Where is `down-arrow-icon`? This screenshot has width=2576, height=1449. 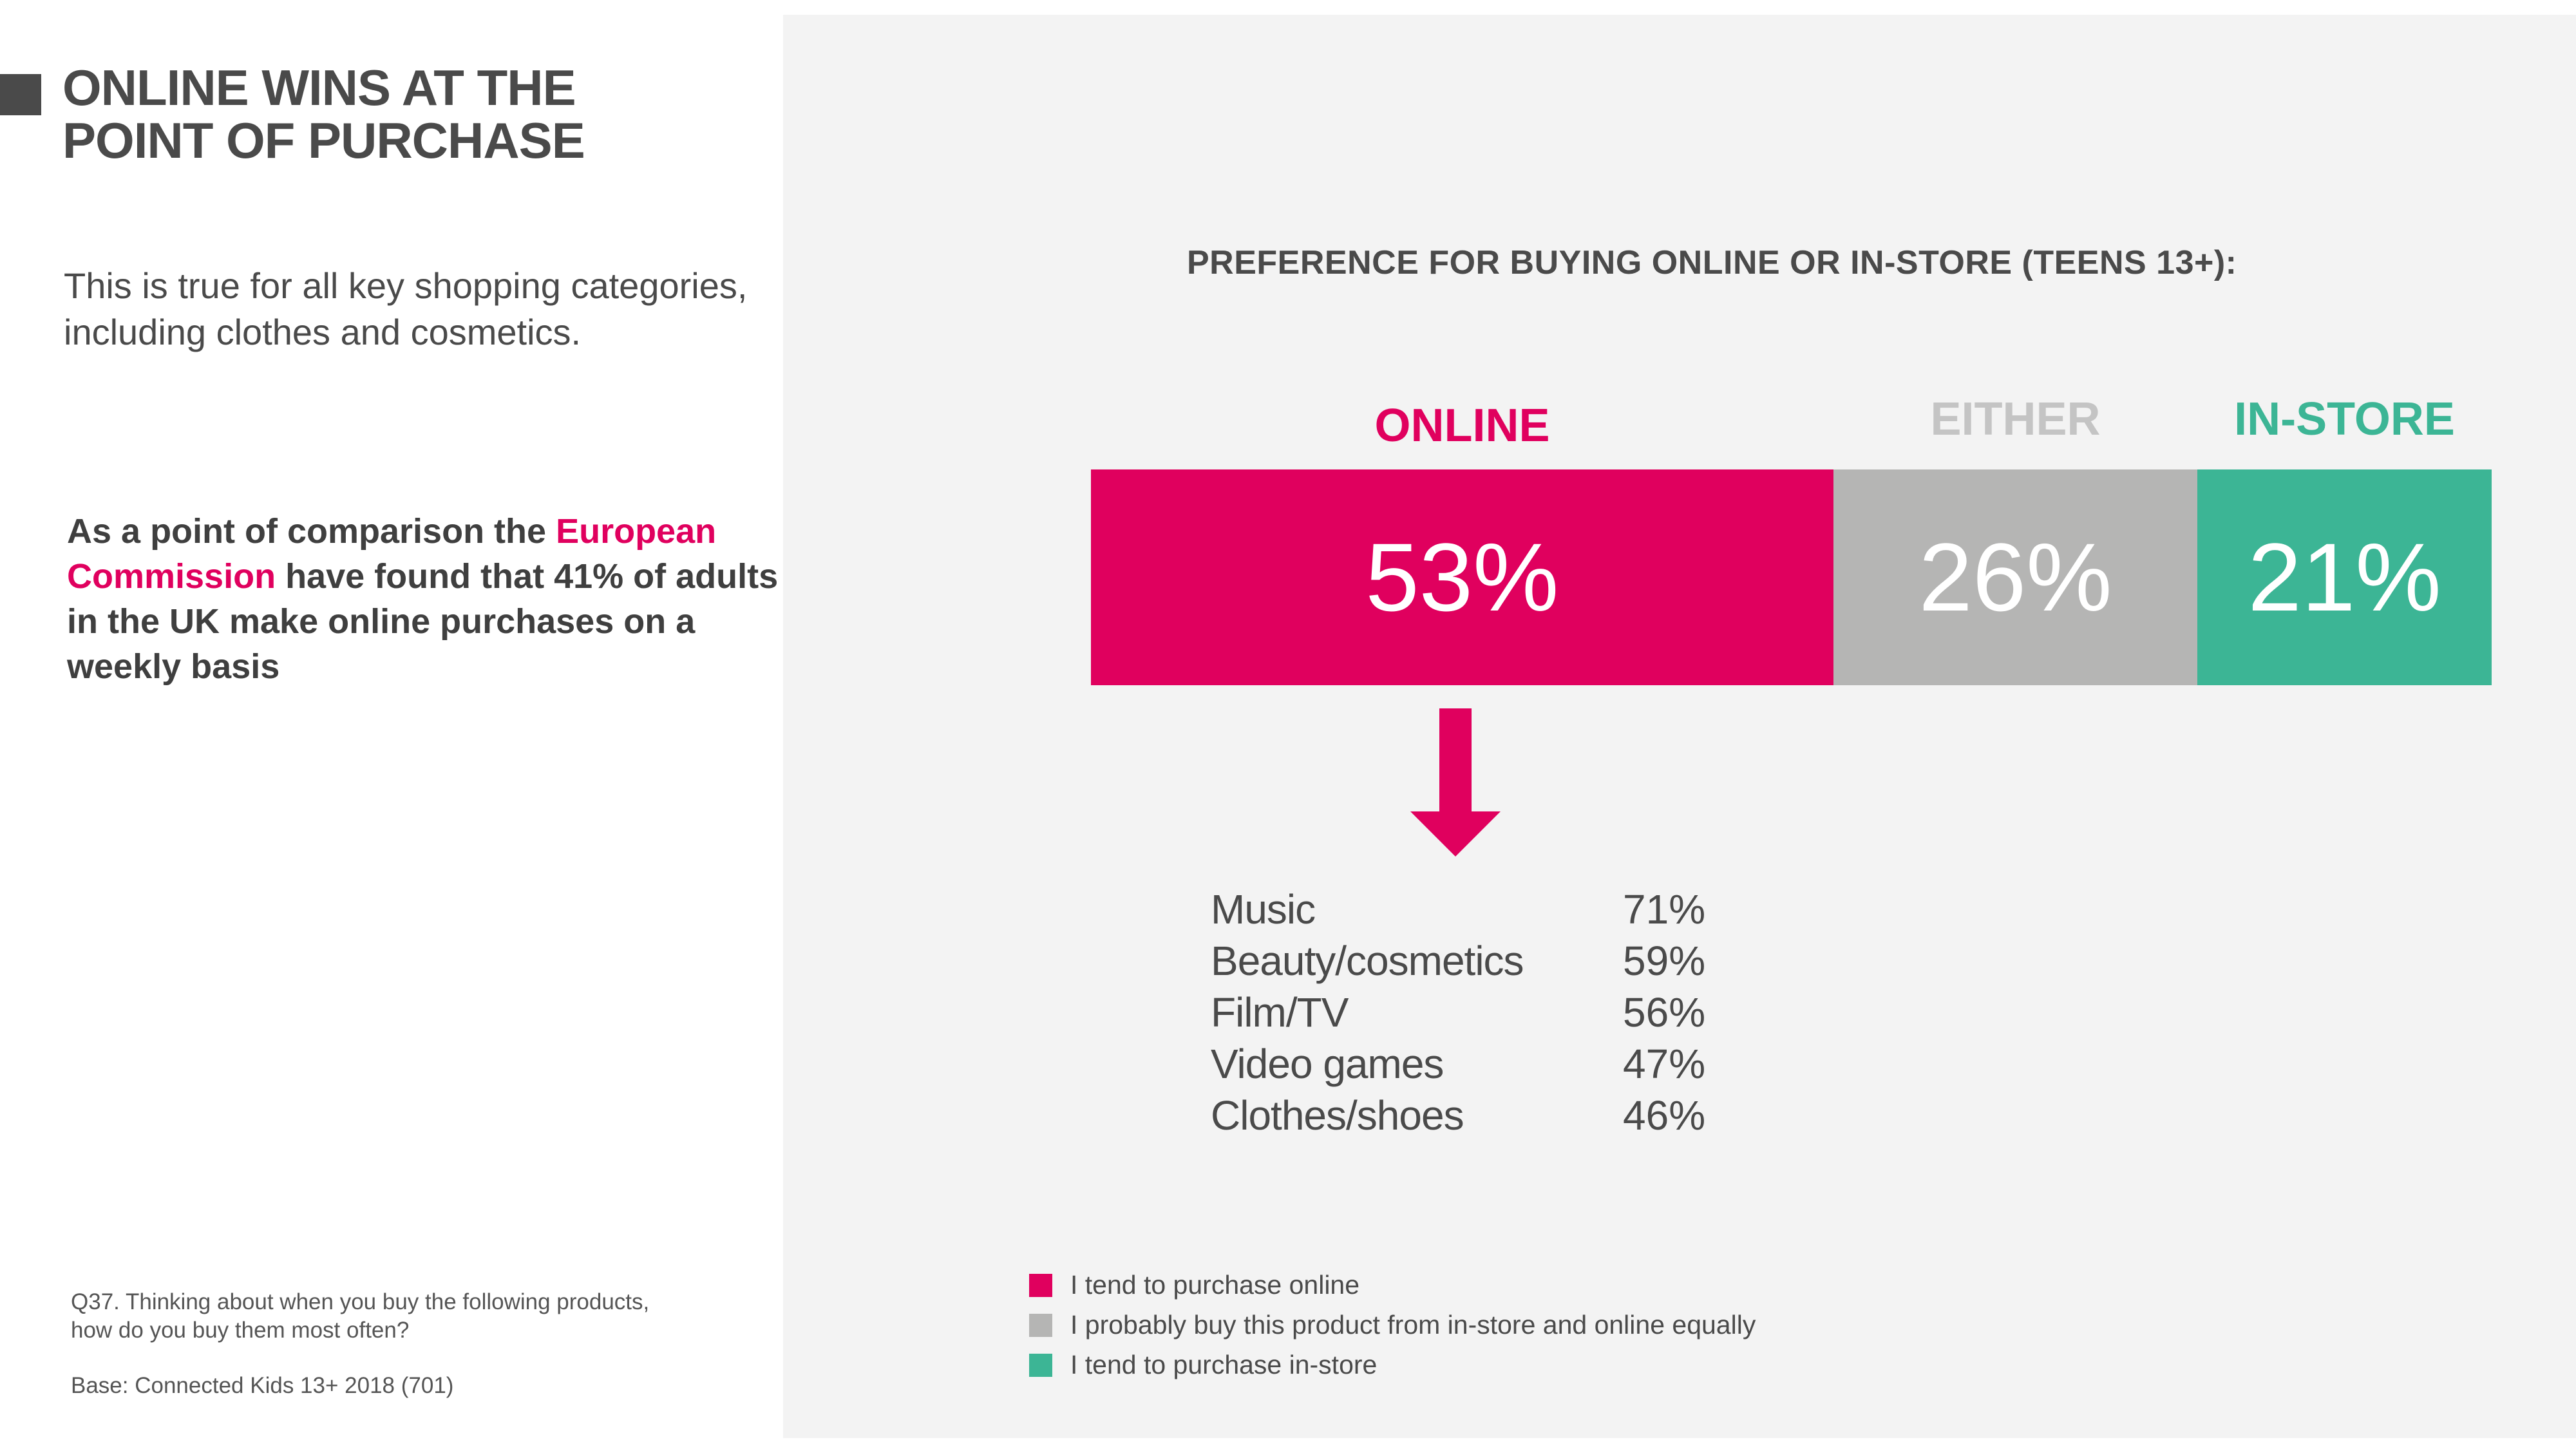 down-arrow-icon is located at coordinates (1455, 782).